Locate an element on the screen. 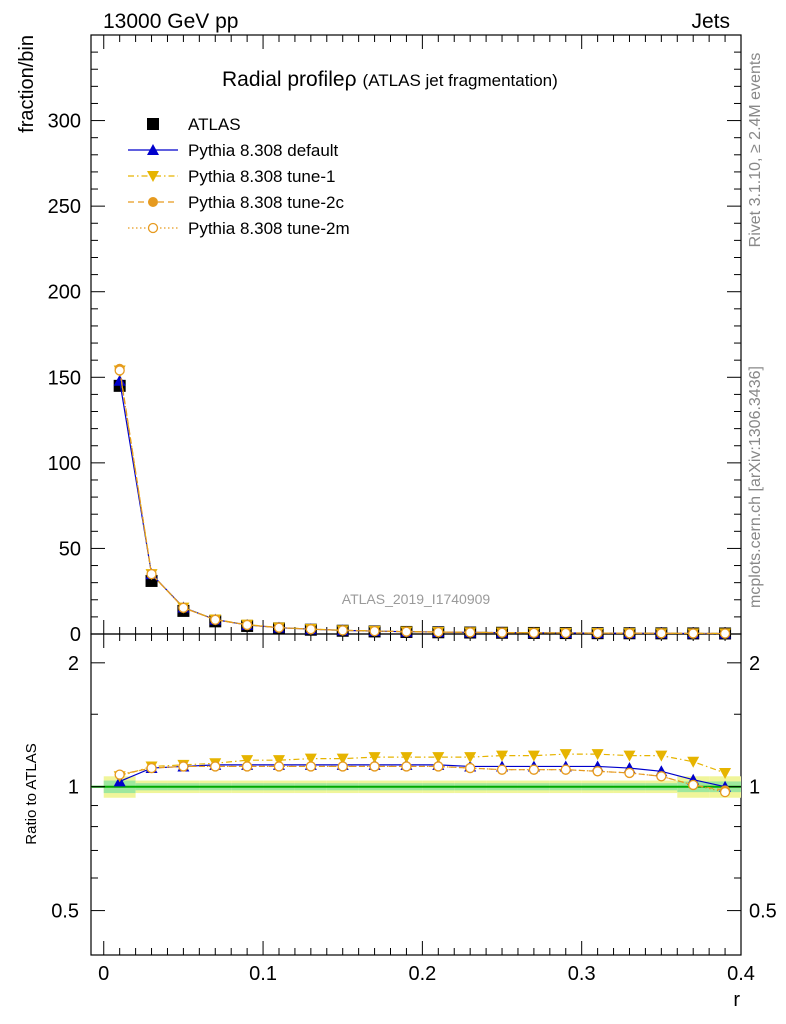  legend-entry-default: Pythia 8.308 default is located at coordinates (233, 150).